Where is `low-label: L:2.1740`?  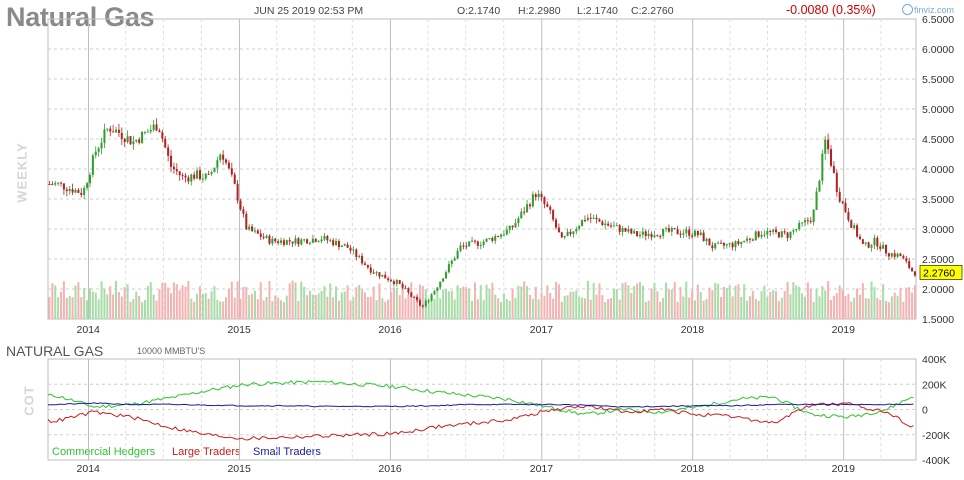 low-label: L:2.1740 is located at coordinates (597, 11).